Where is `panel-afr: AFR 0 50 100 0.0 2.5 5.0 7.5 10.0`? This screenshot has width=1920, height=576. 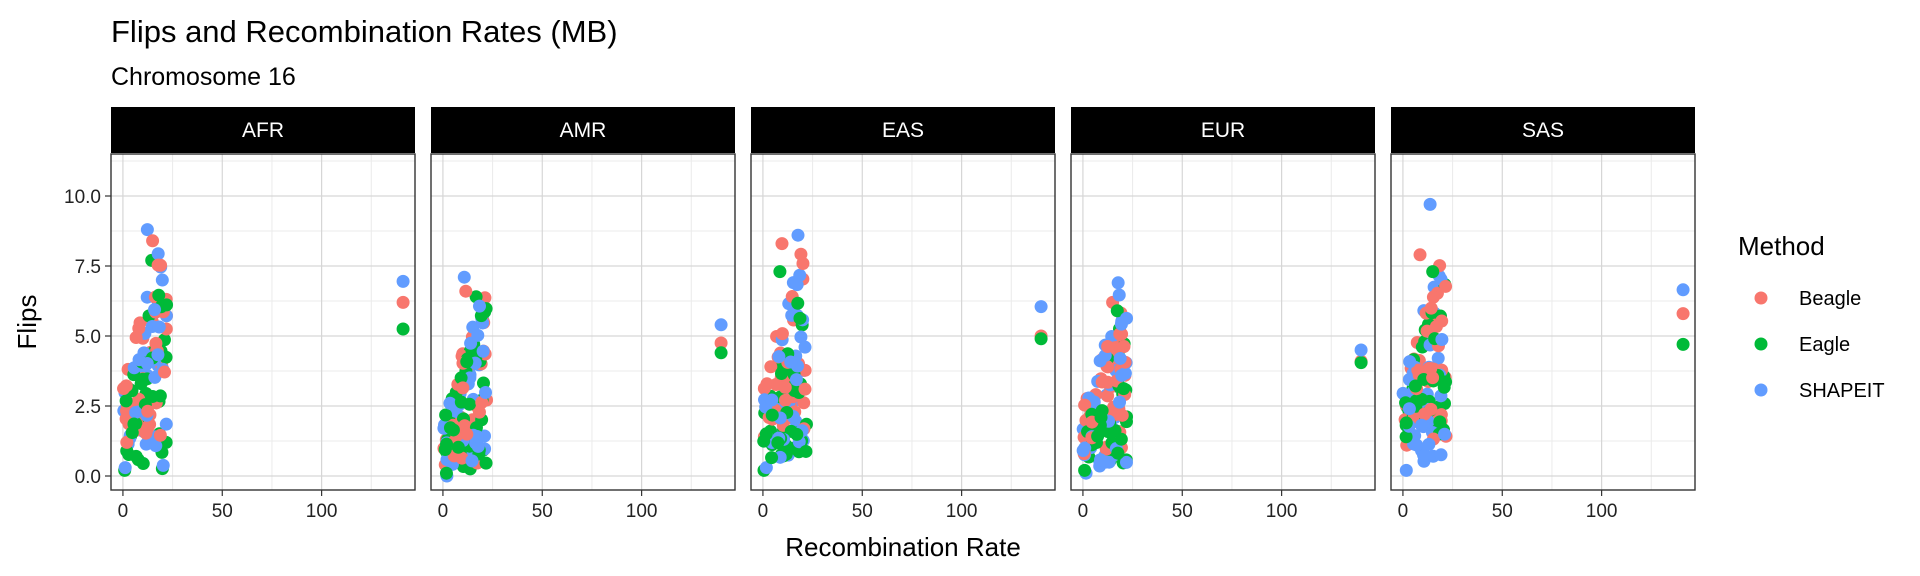 panel-afr: AFR 0 50 100 0.0 2.5 5.0 7.5 10.0 is located at coordinates (240, 314).